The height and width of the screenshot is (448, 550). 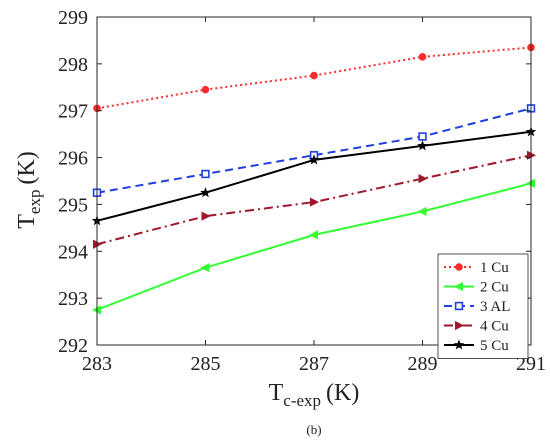 What do you see at coordinates (276, 393) in the screenshot?
I see `x-axis-label-main: T` at bounding box center [276, 393].